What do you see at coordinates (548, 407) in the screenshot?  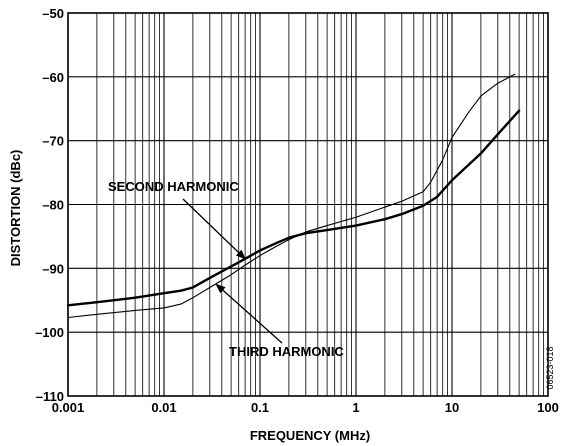 I see `x-tick-label: 100` at bounding box center [548, 407].